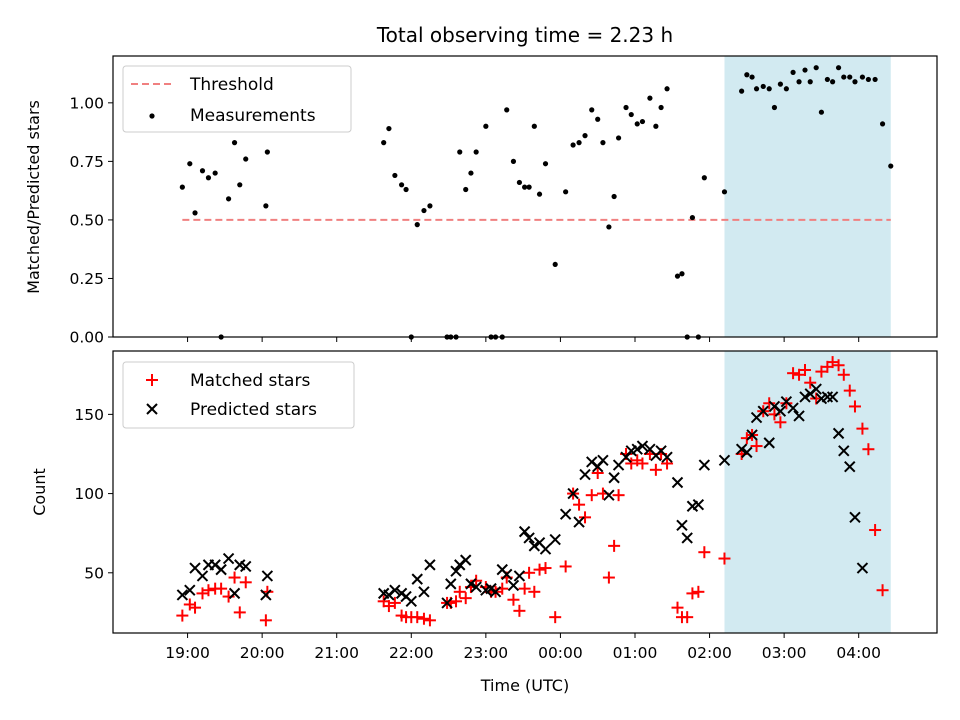 The height and width of the screenshot is (720, 960). I want to click on top-legend-box, so click(237, 99).